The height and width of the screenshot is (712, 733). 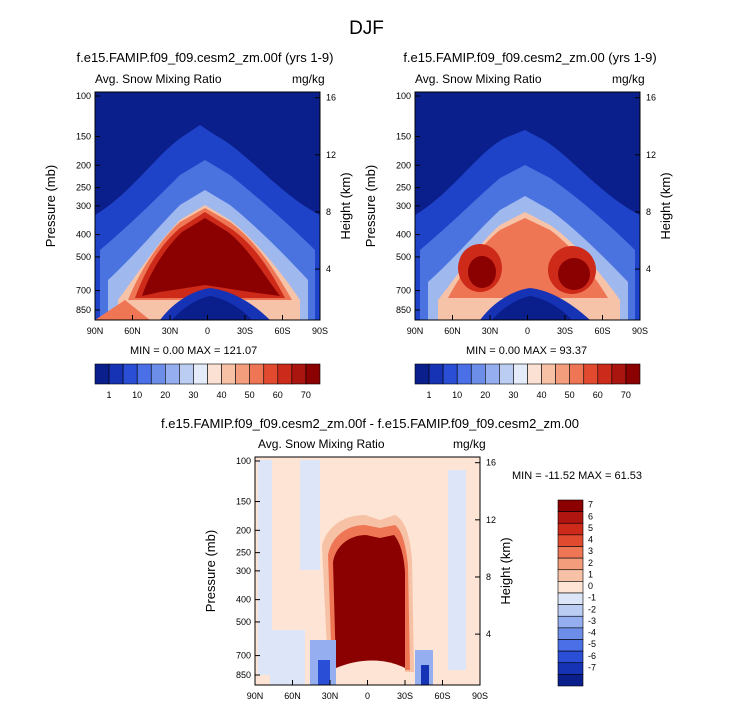 What do you see at coordinates (457, 395) in the screenshot?
I see `colorbar-2-label: 10` at bounding box center [457, 395].